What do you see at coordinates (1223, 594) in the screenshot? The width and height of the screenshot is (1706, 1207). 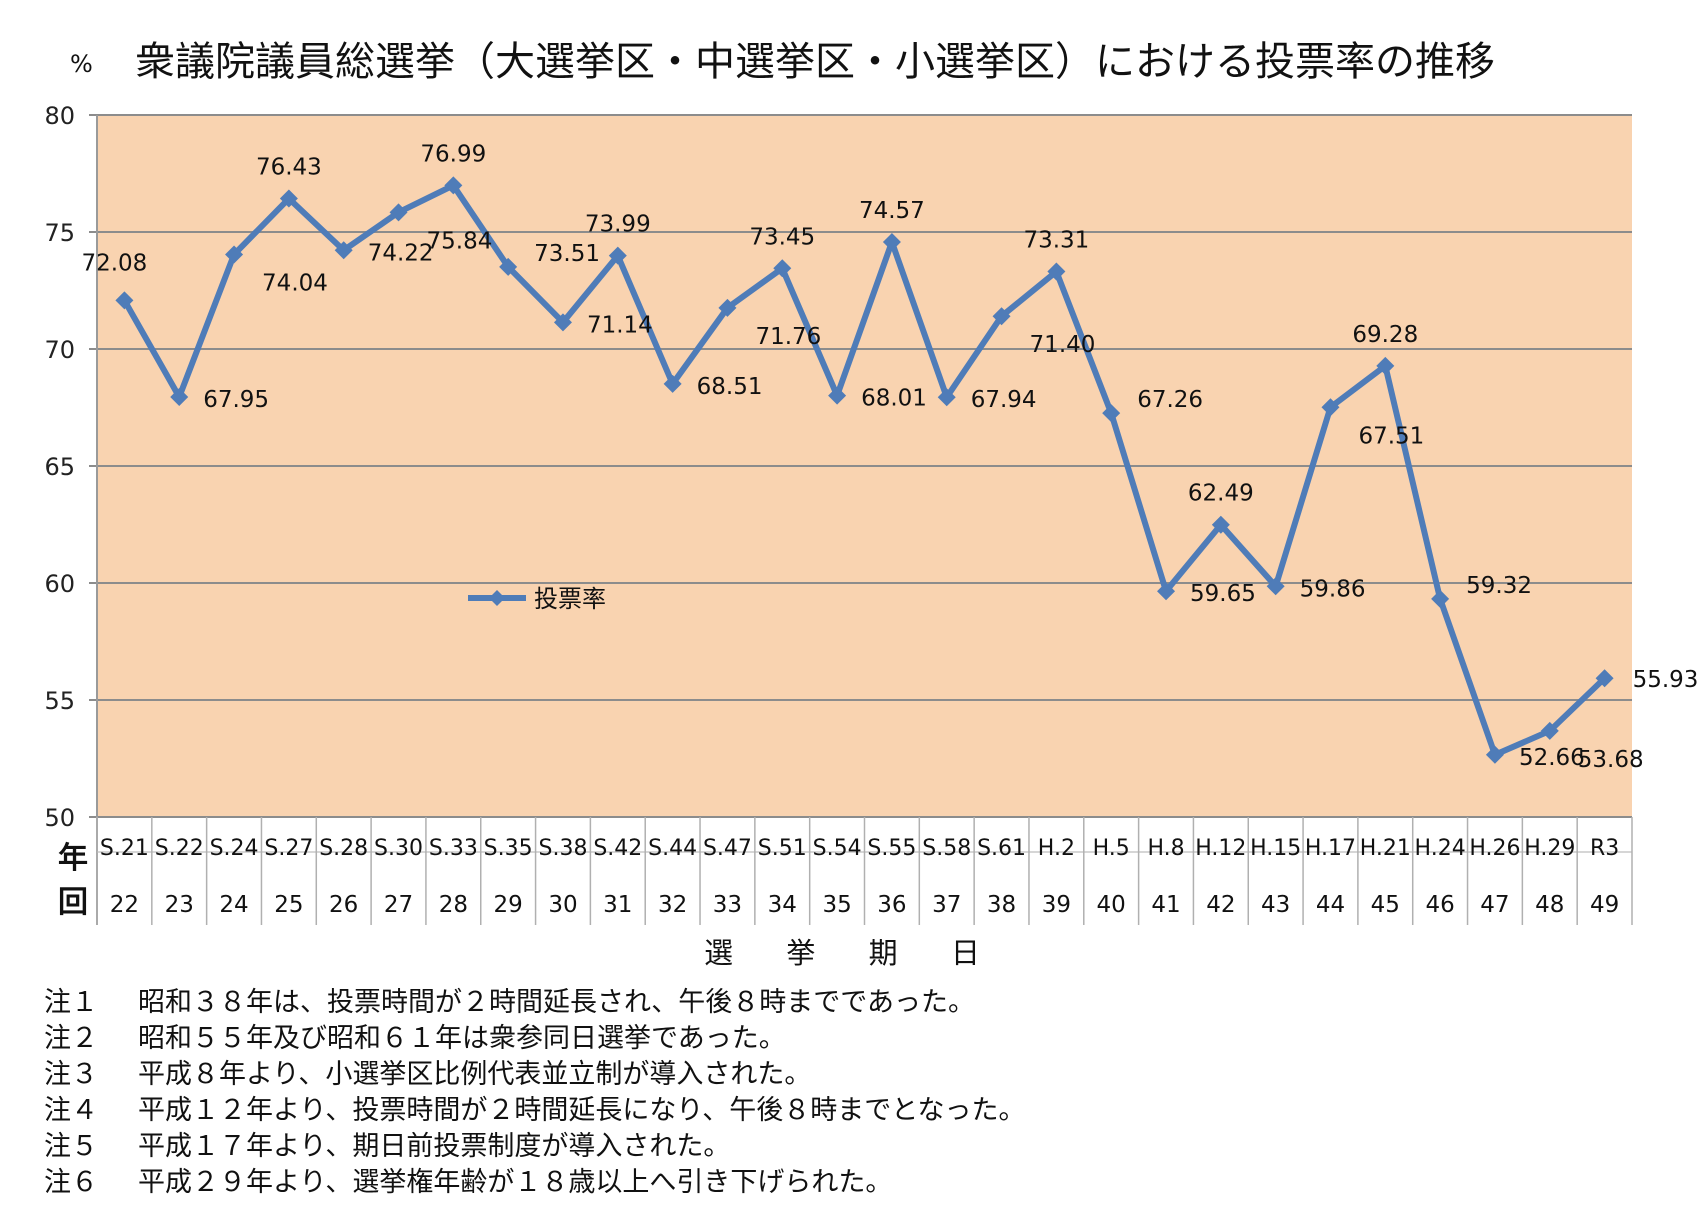 I see `data-label: 59.65` at bounding box center [1223, 594].